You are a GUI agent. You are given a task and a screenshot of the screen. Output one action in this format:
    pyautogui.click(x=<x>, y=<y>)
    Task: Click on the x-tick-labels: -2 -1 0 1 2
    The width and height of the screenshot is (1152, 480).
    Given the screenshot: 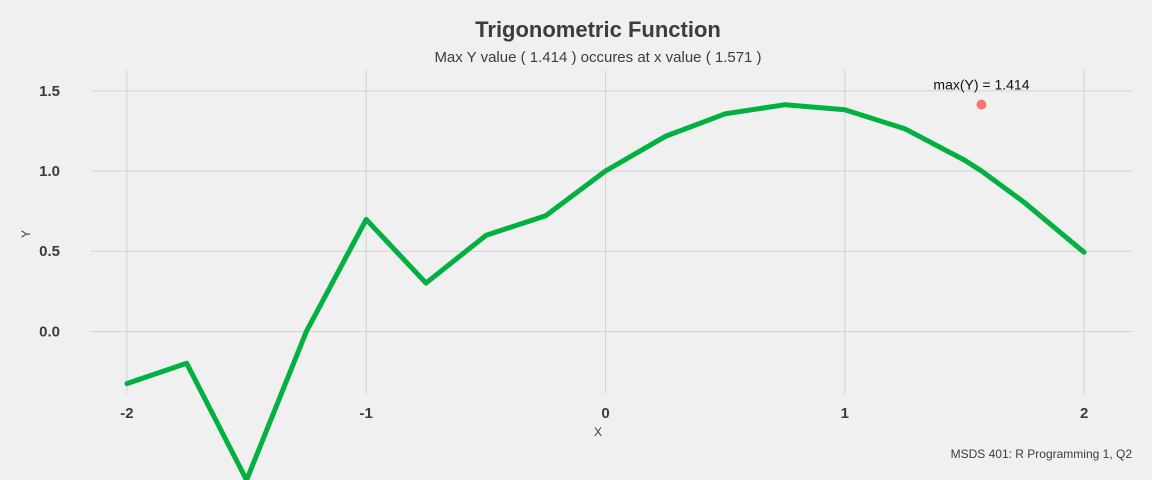 What is the action you would take?
    pyautogui.click(x=604, y=413)
    